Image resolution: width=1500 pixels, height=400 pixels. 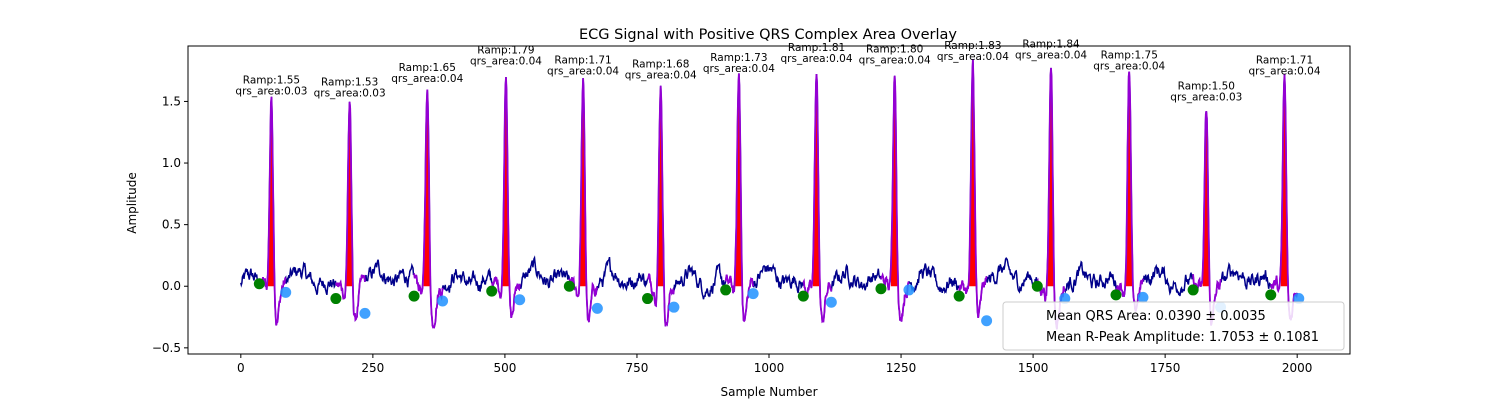 I want to click on ramp-label-1: Ramp:1.55, so click(x=271, y=80).